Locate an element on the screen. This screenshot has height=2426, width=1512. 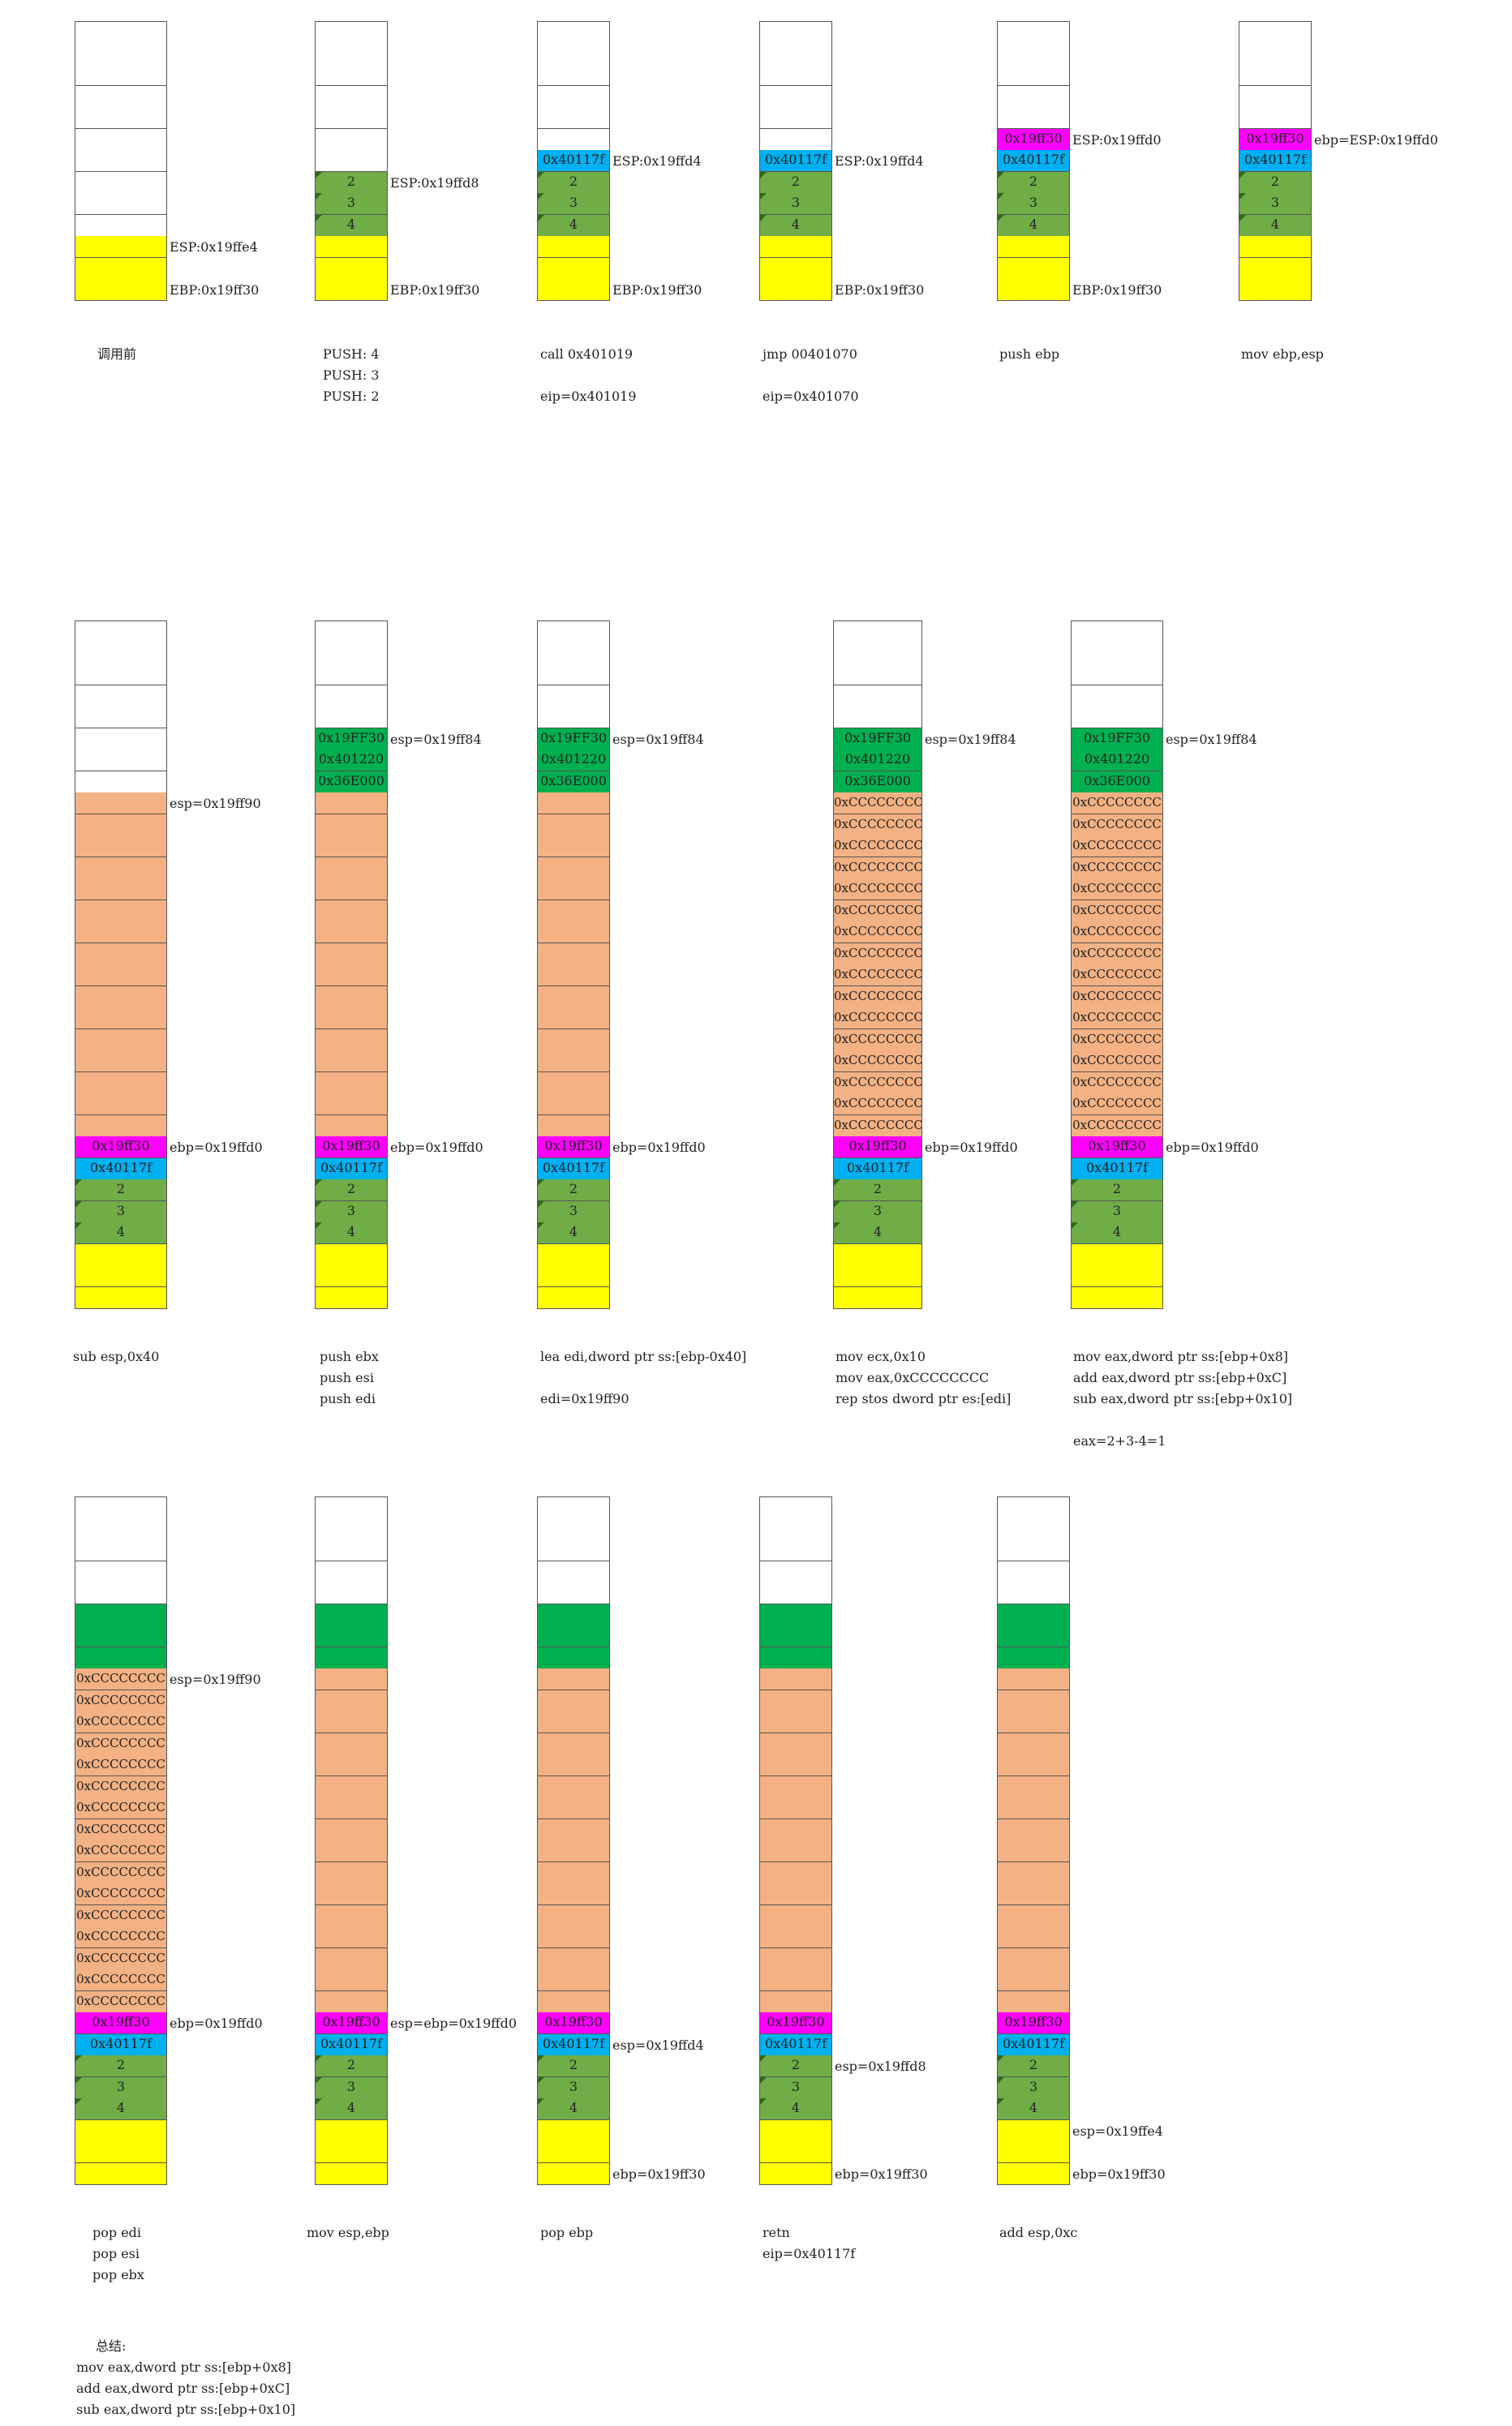
register-label: esp=0x19ff84 is located at coordinates (436, 739).